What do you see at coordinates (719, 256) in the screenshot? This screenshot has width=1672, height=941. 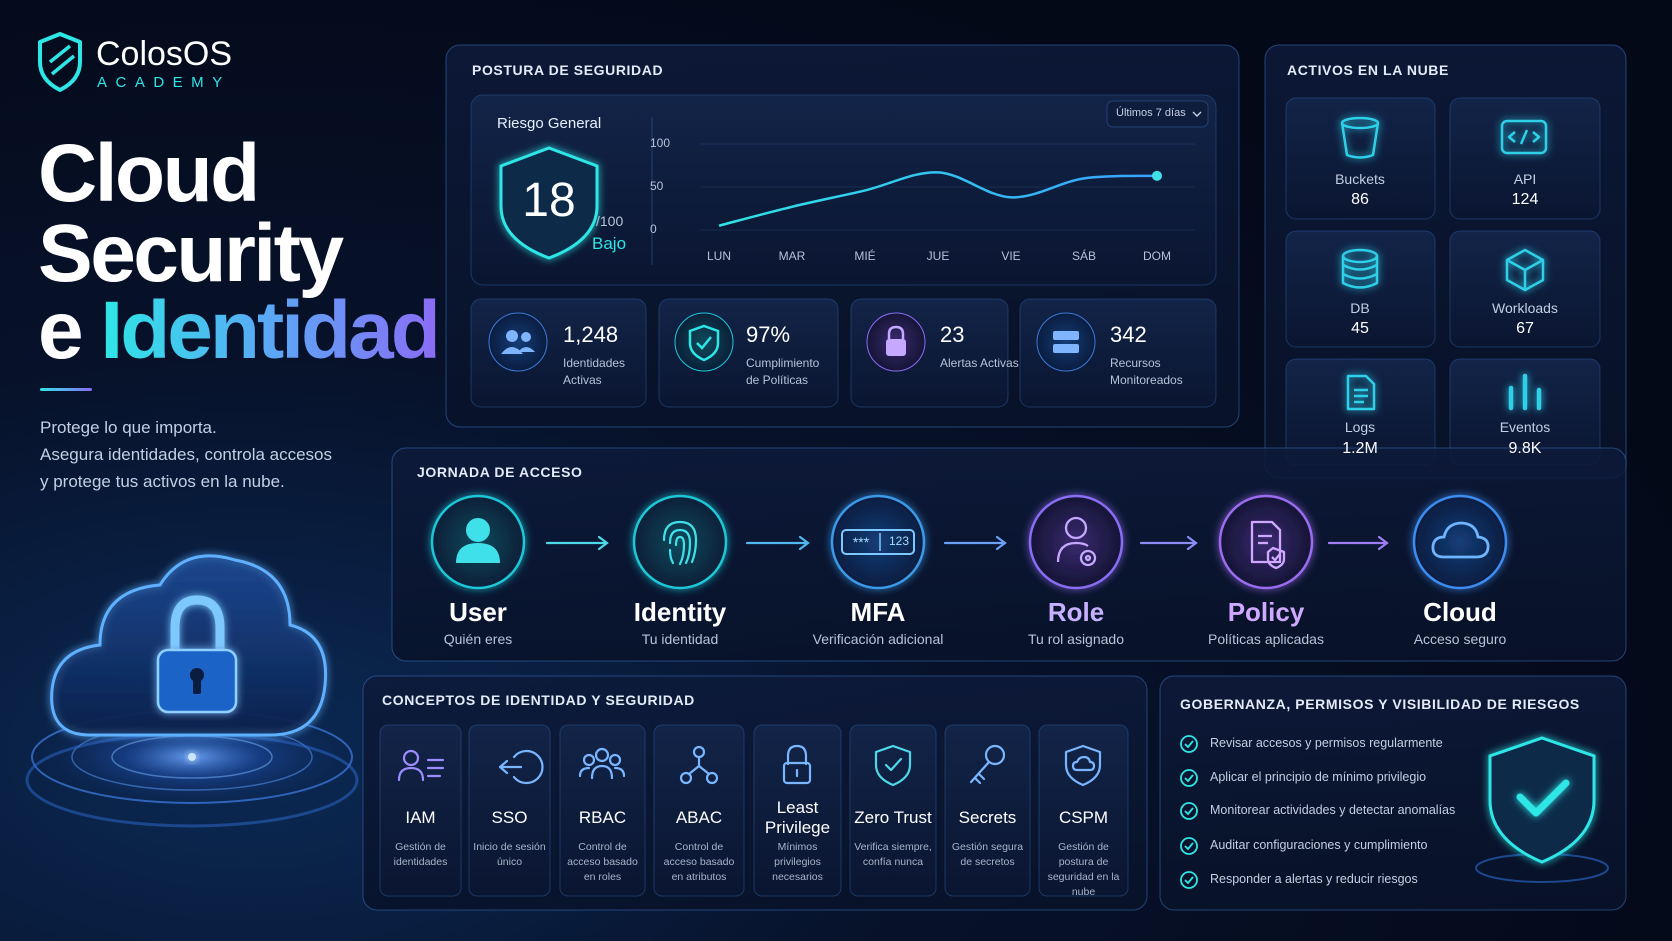 I see `x-tick-label: LUN` at bounding box center [719, 256].